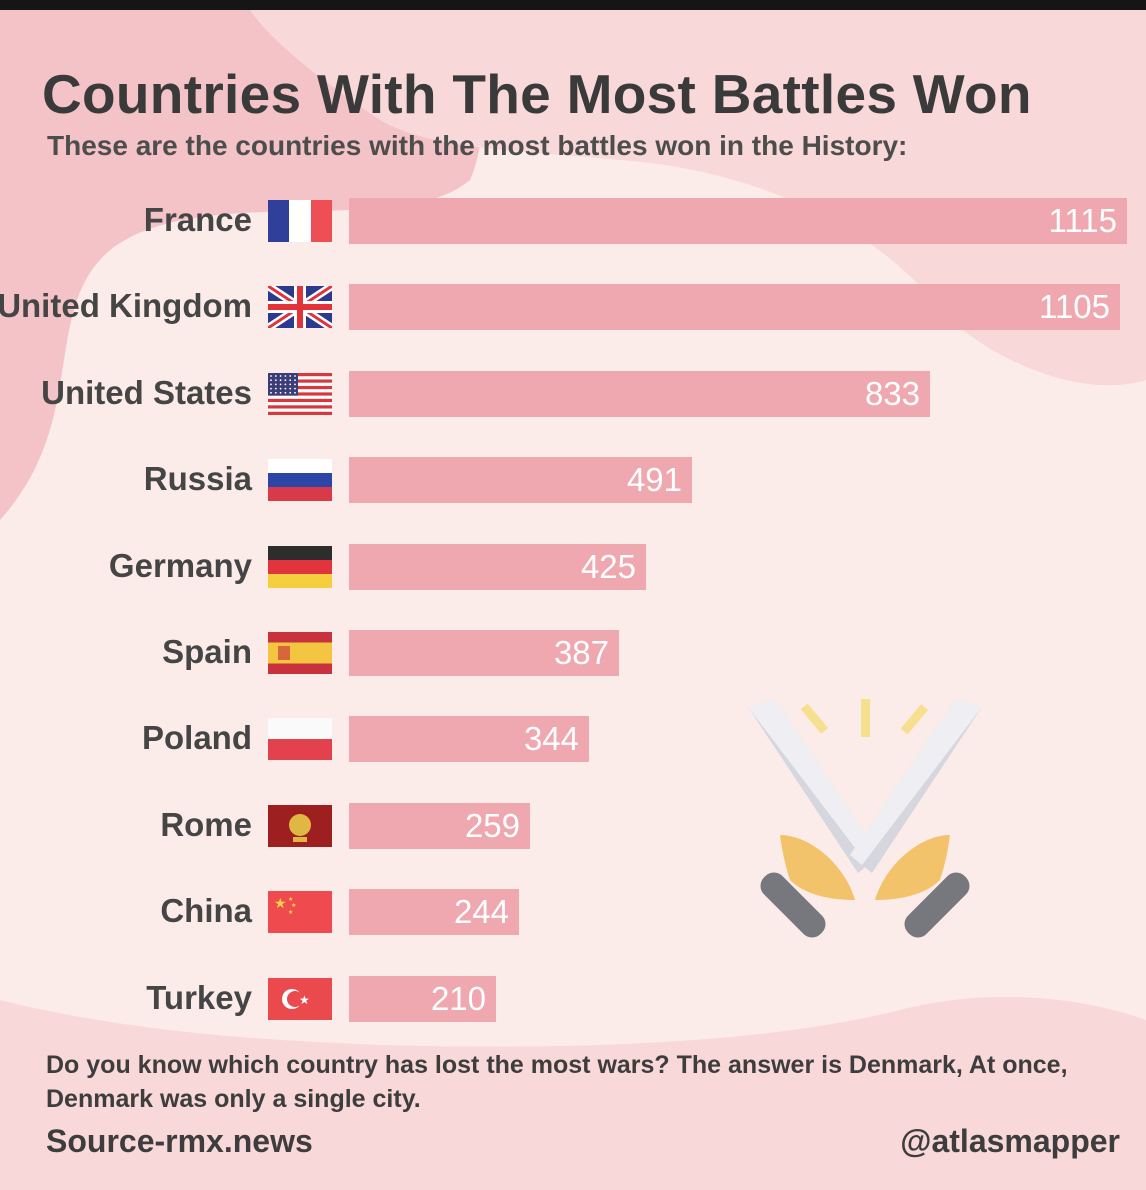  I want to click on top-bar, so click(573, 5).